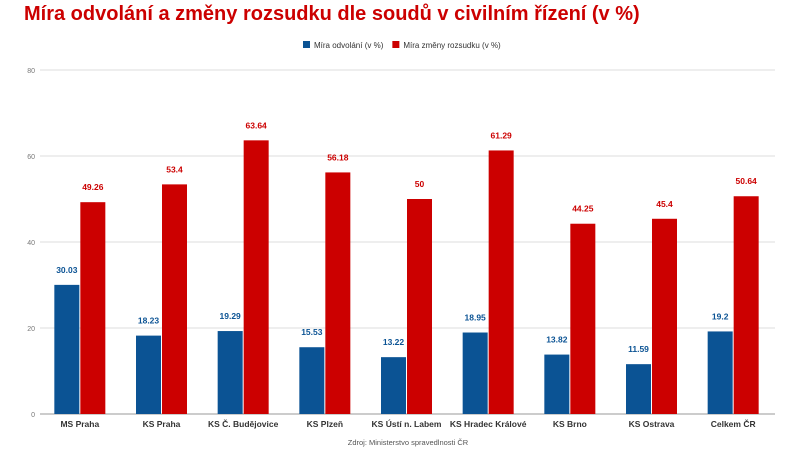  I want to click on data-label: 15.53, so click(312, 332).